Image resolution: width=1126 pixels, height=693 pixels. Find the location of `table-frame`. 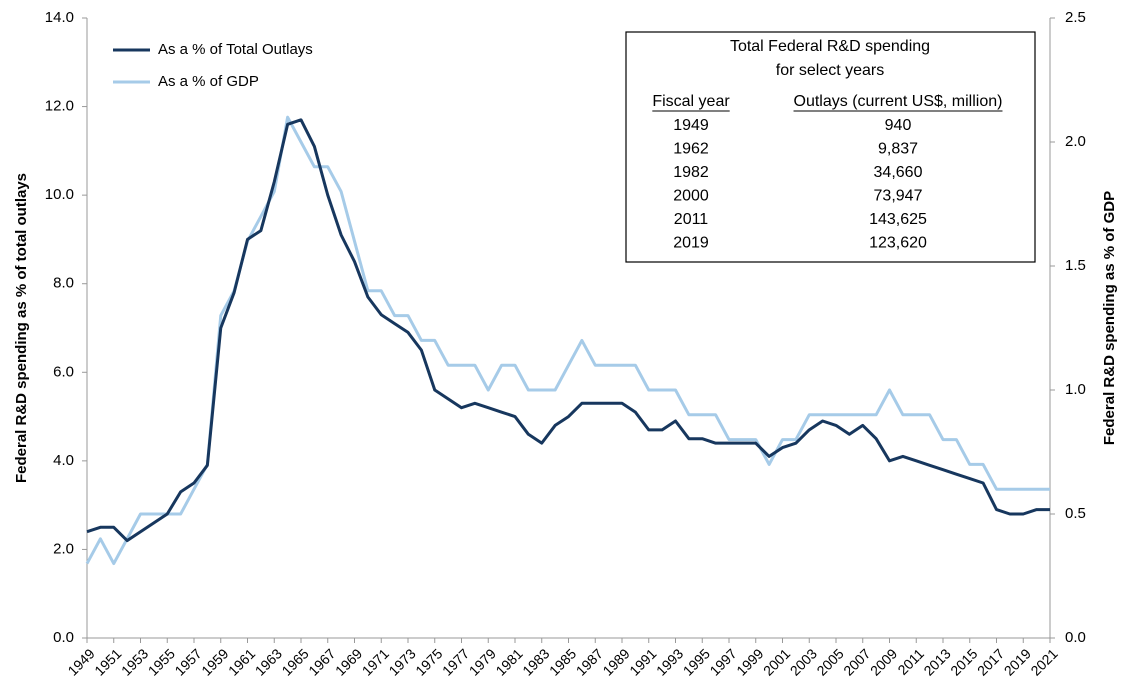

table-frame is located at coordinates (830, 147).